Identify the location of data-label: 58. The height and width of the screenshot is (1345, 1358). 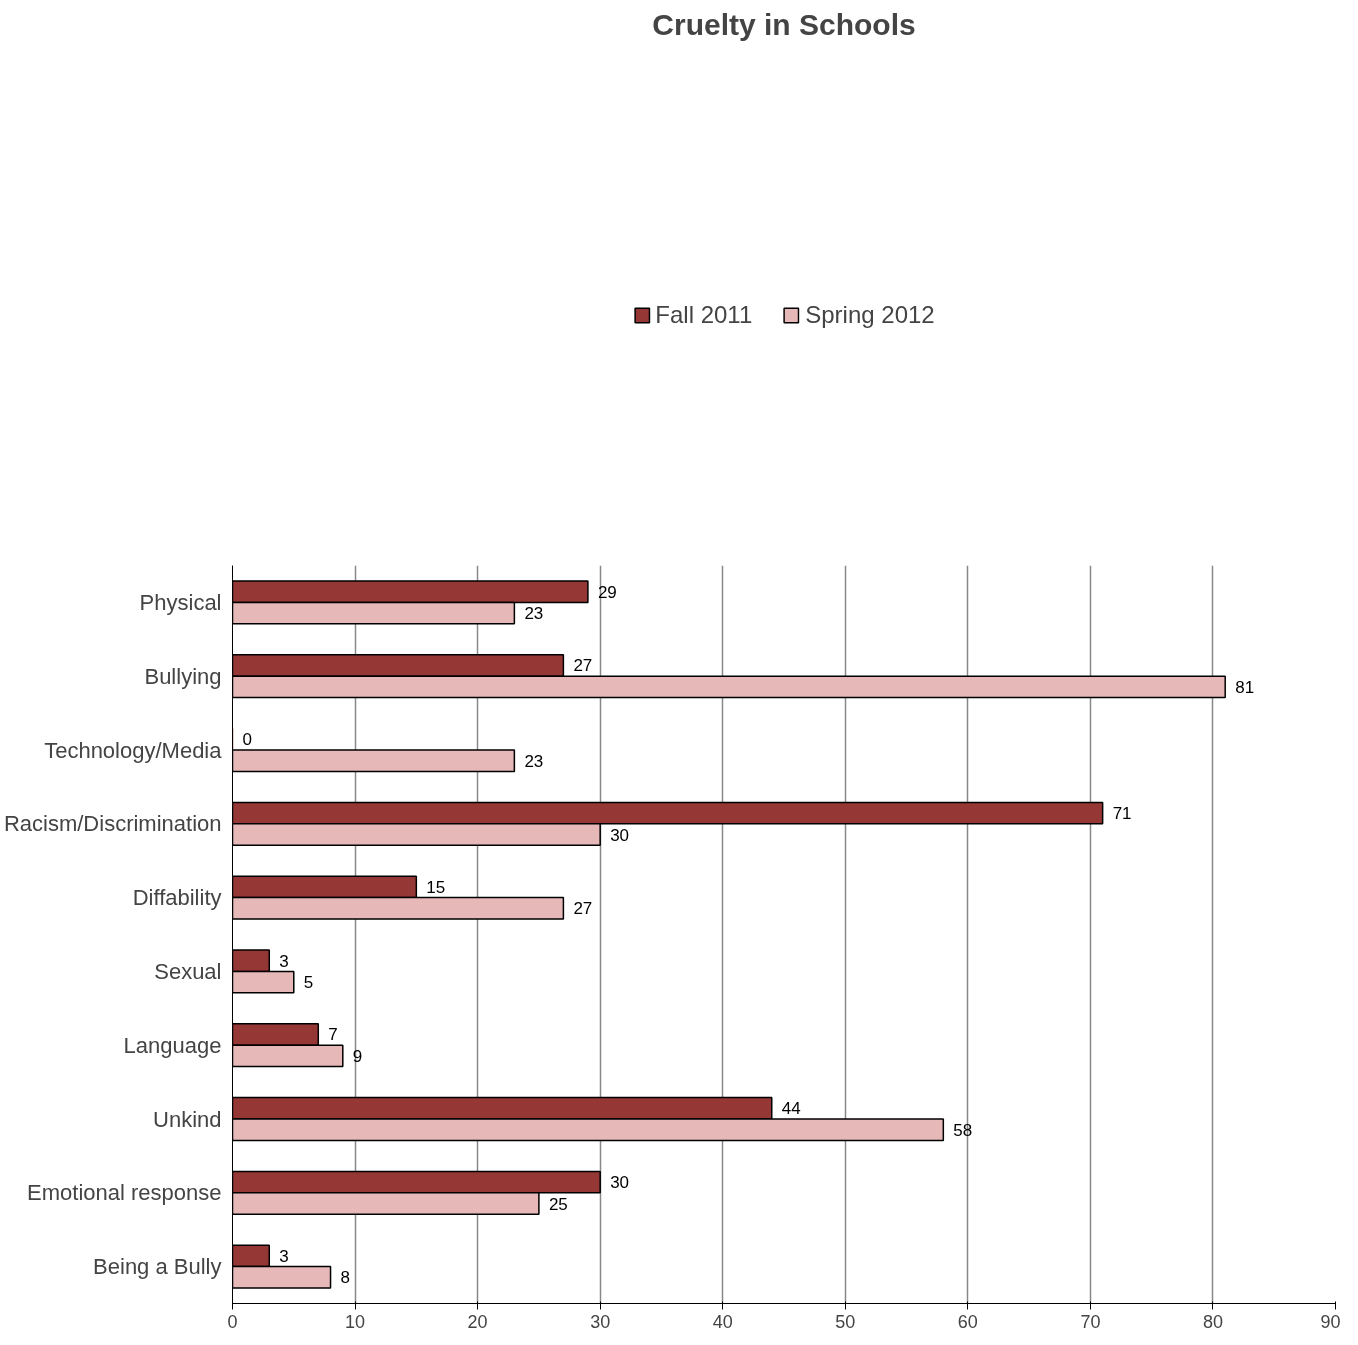
(963, 1130).